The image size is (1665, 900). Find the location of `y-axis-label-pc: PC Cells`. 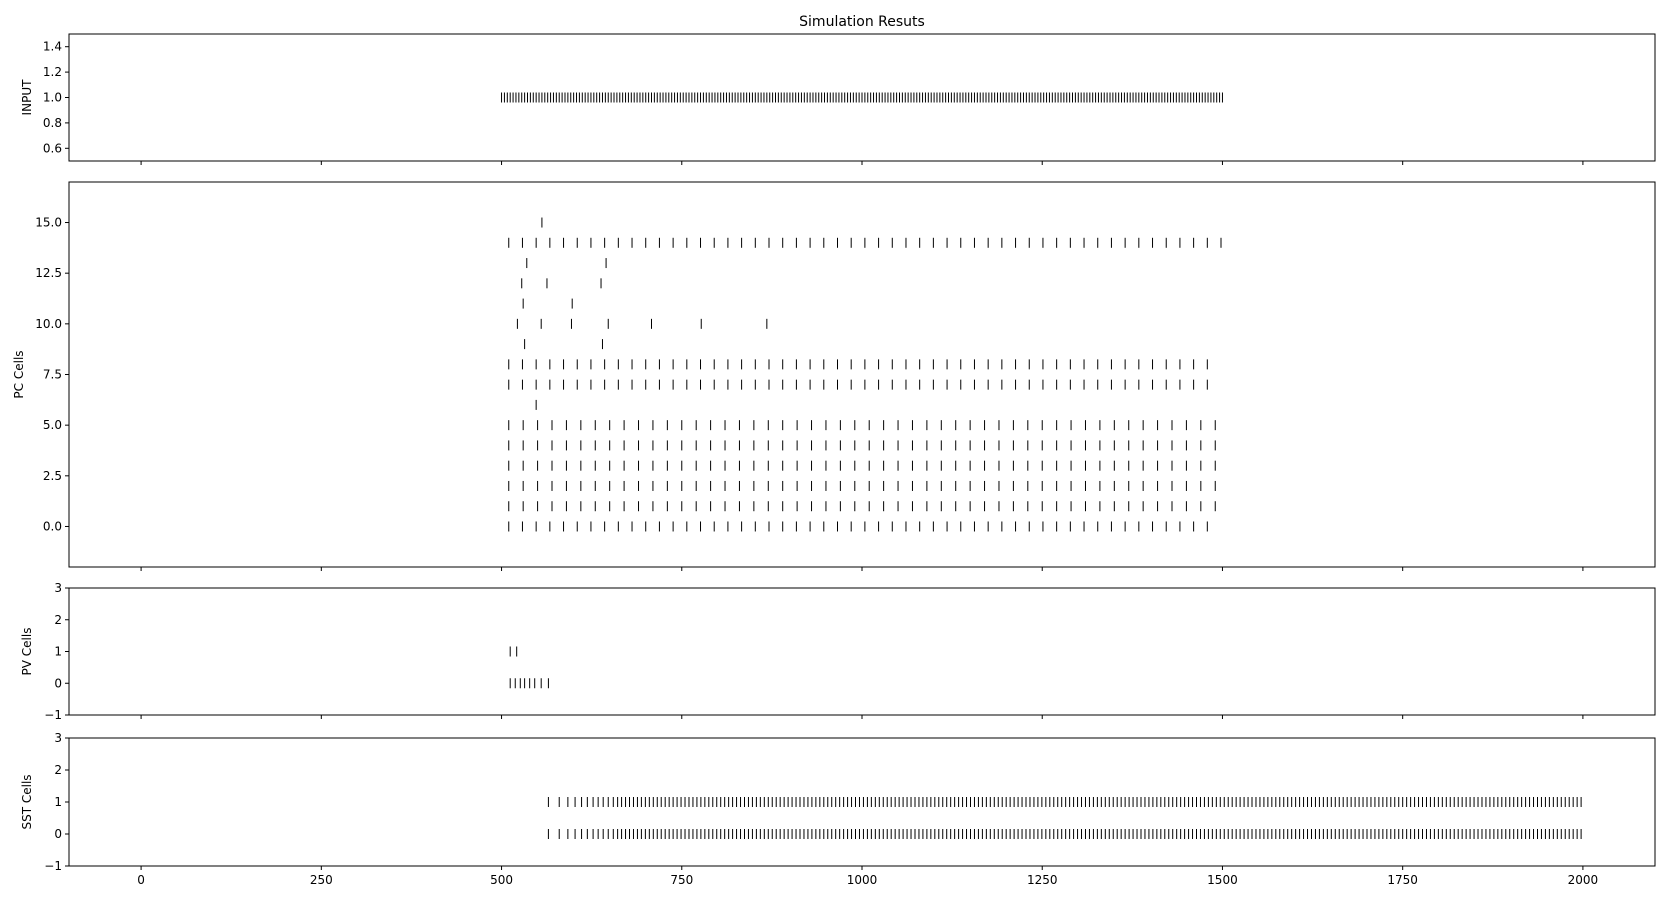

y-axis-label-pc: PC Cells is located at coordinates (19, 374).